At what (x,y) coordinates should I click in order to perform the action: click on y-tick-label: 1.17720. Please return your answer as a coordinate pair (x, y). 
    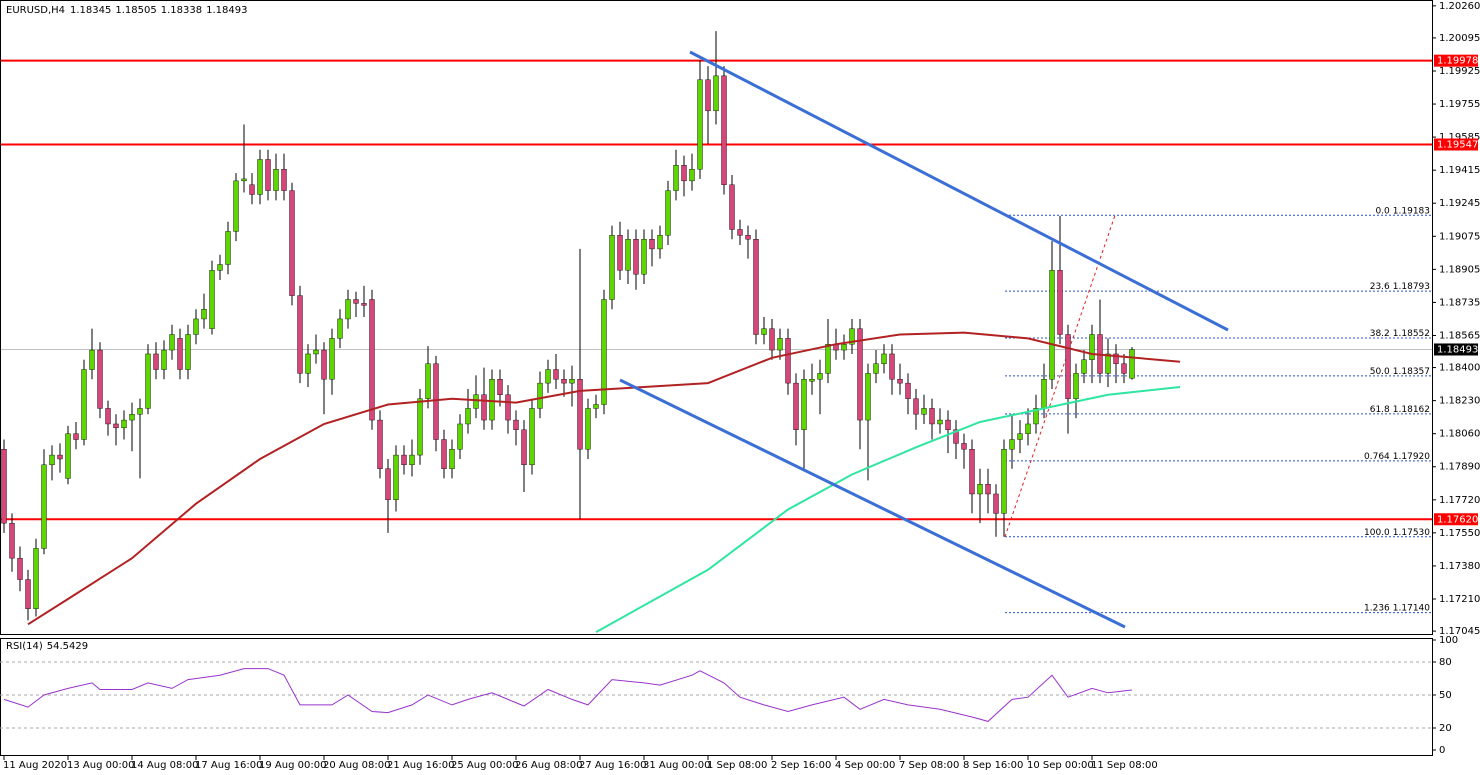
    Looking at the image, I should click on (1459, 500).